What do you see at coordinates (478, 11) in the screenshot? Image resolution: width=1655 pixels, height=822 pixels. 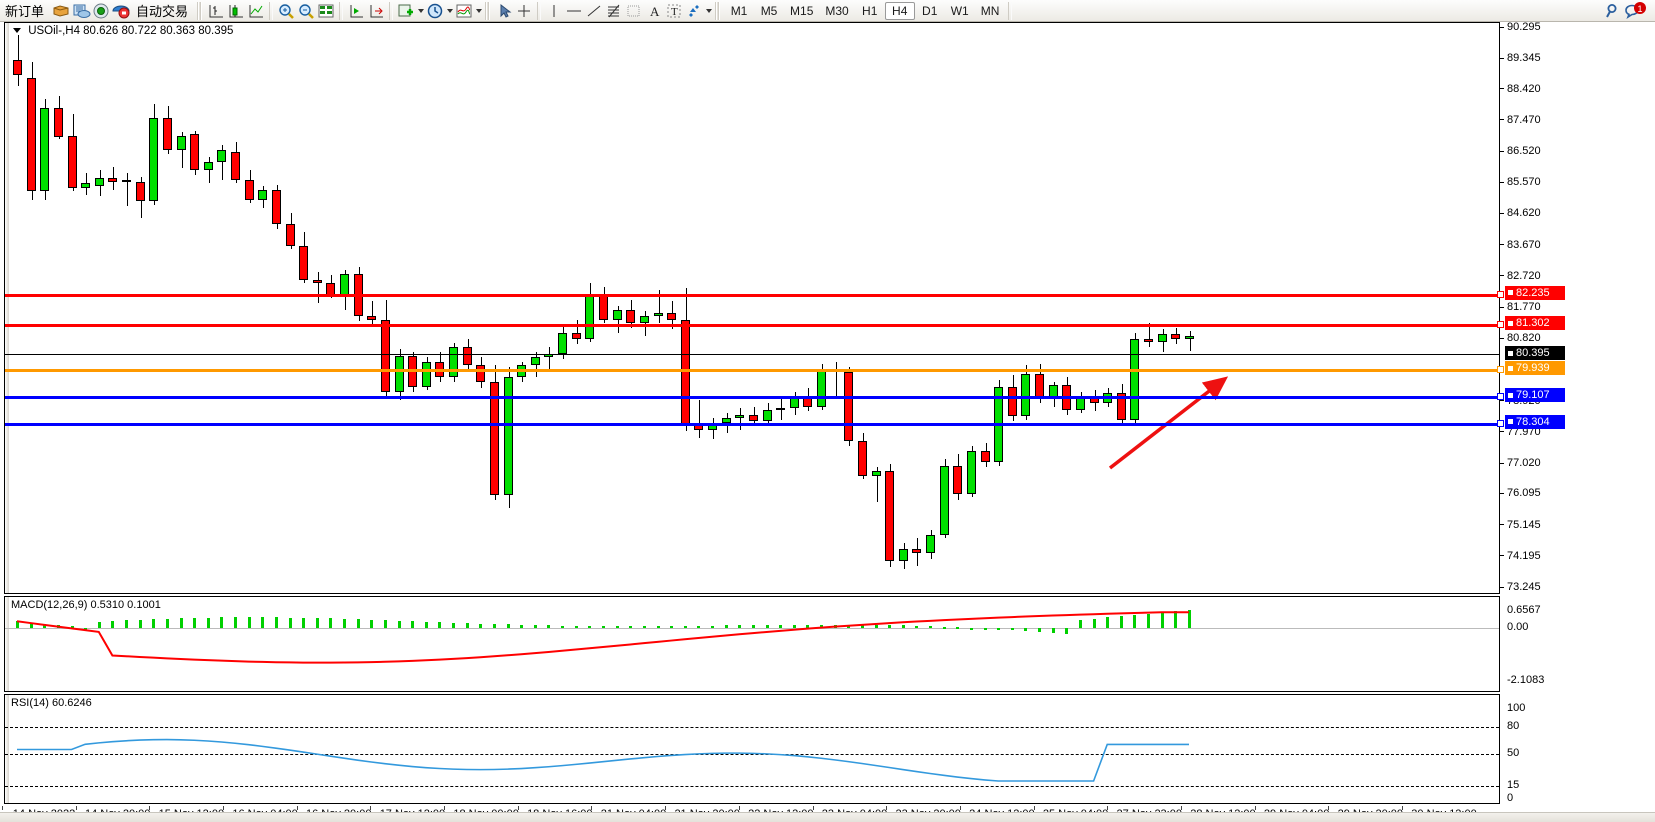 I see `templates-dropdown-arrow` at bounding box center [478, 11].